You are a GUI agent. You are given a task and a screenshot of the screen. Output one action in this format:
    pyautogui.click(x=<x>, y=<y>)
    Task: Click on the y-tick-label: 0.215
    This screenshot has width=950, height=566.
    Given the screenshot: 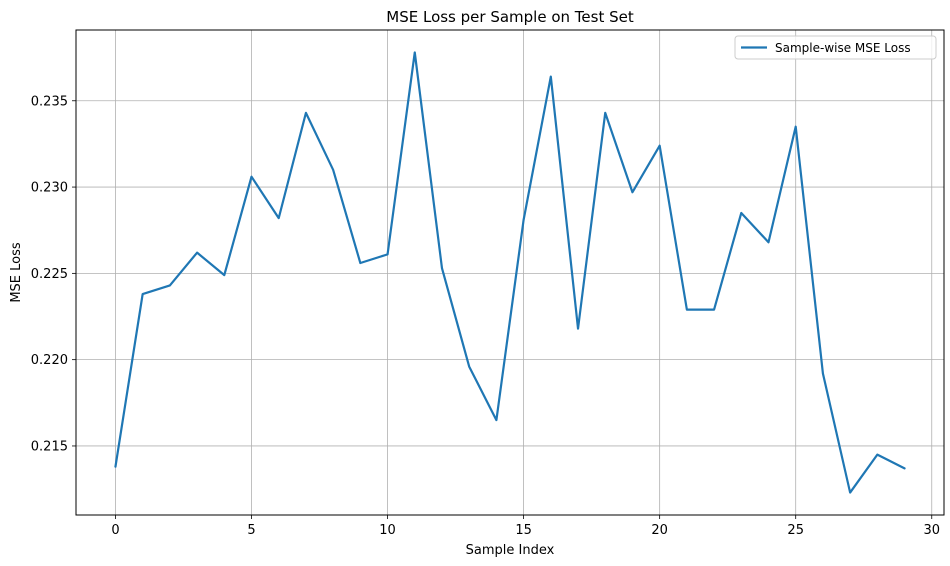 What is the action you would take?
    pyautogui.click(x=49, y=446)
    